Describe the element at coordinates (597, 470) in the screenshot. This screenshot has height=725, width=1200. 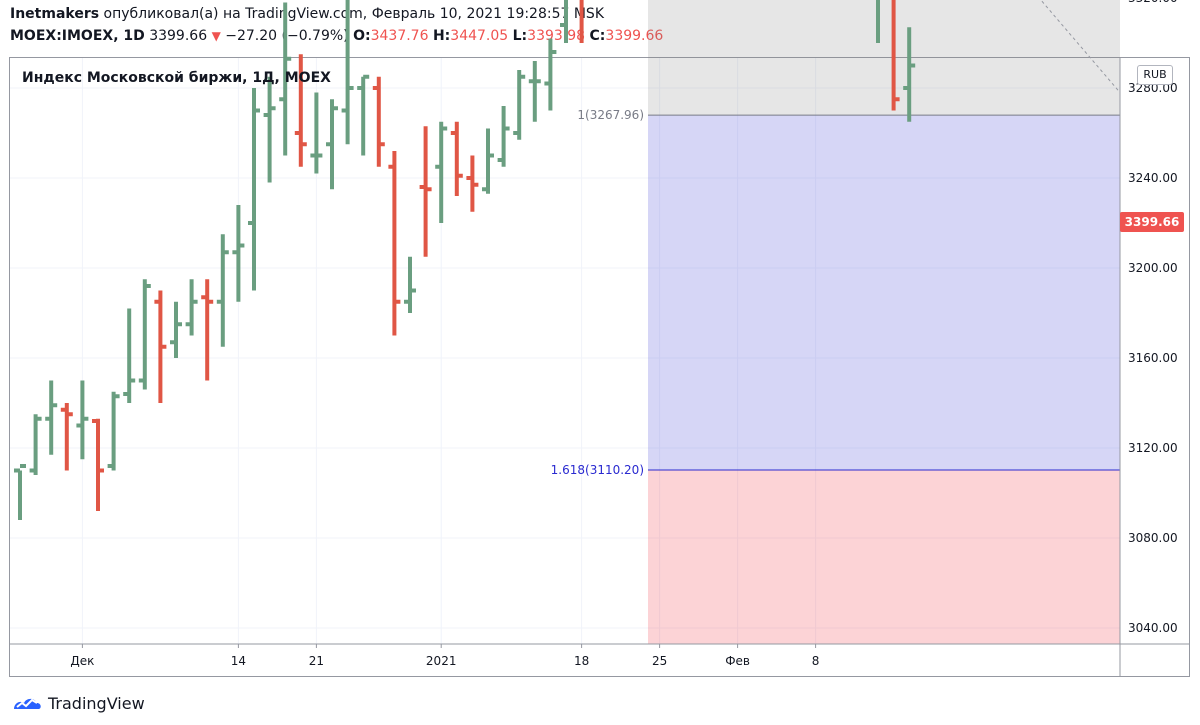
I see `fib-level-label: 1.618(3110.20)` at that location.